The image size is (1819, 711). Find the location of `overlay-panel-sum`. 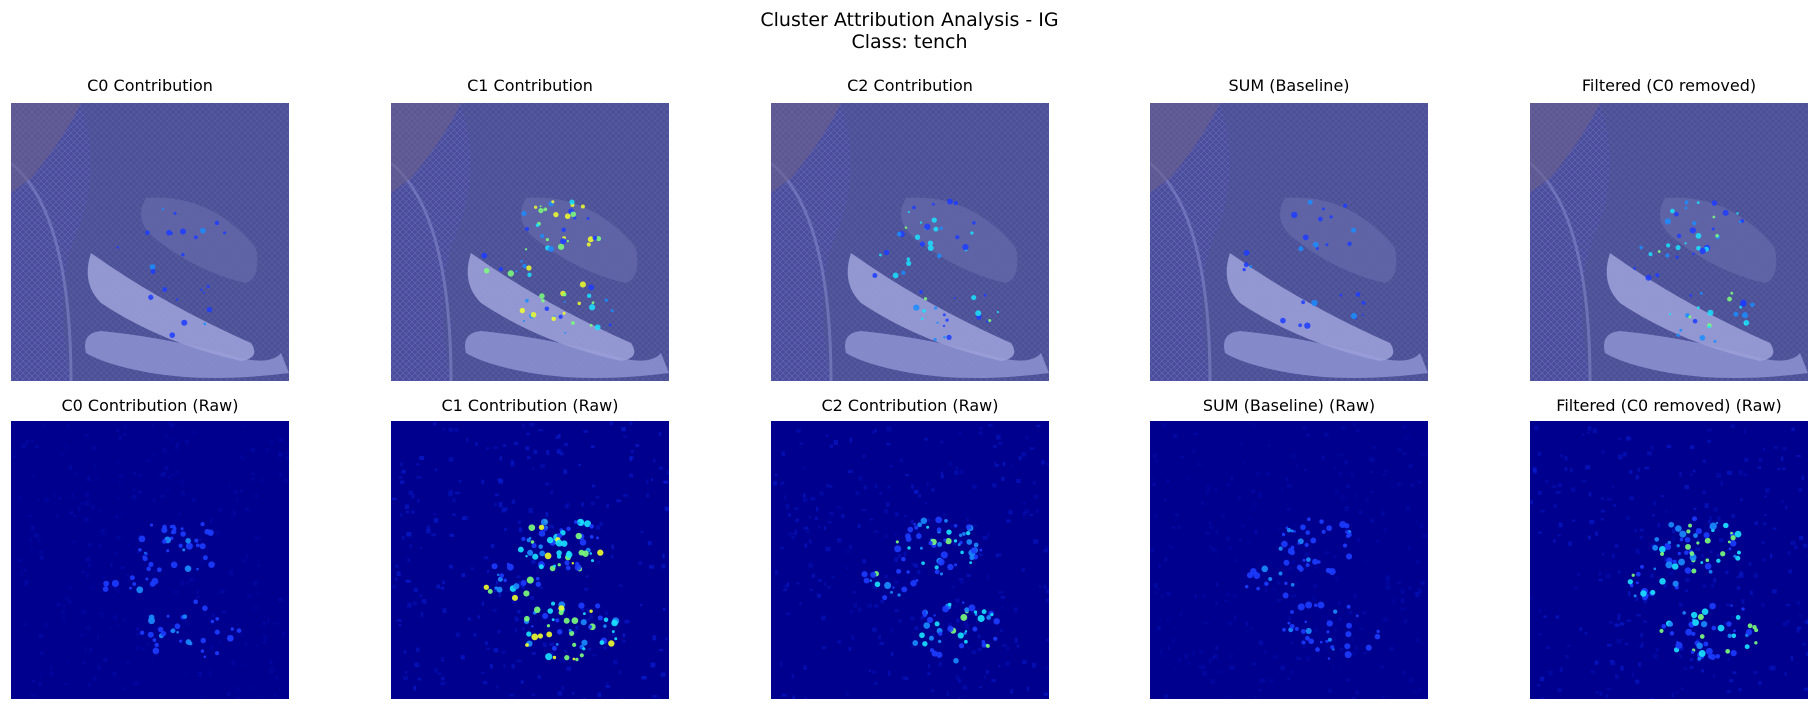

overlay-panel-sum is located at coordinates (1289, 242).